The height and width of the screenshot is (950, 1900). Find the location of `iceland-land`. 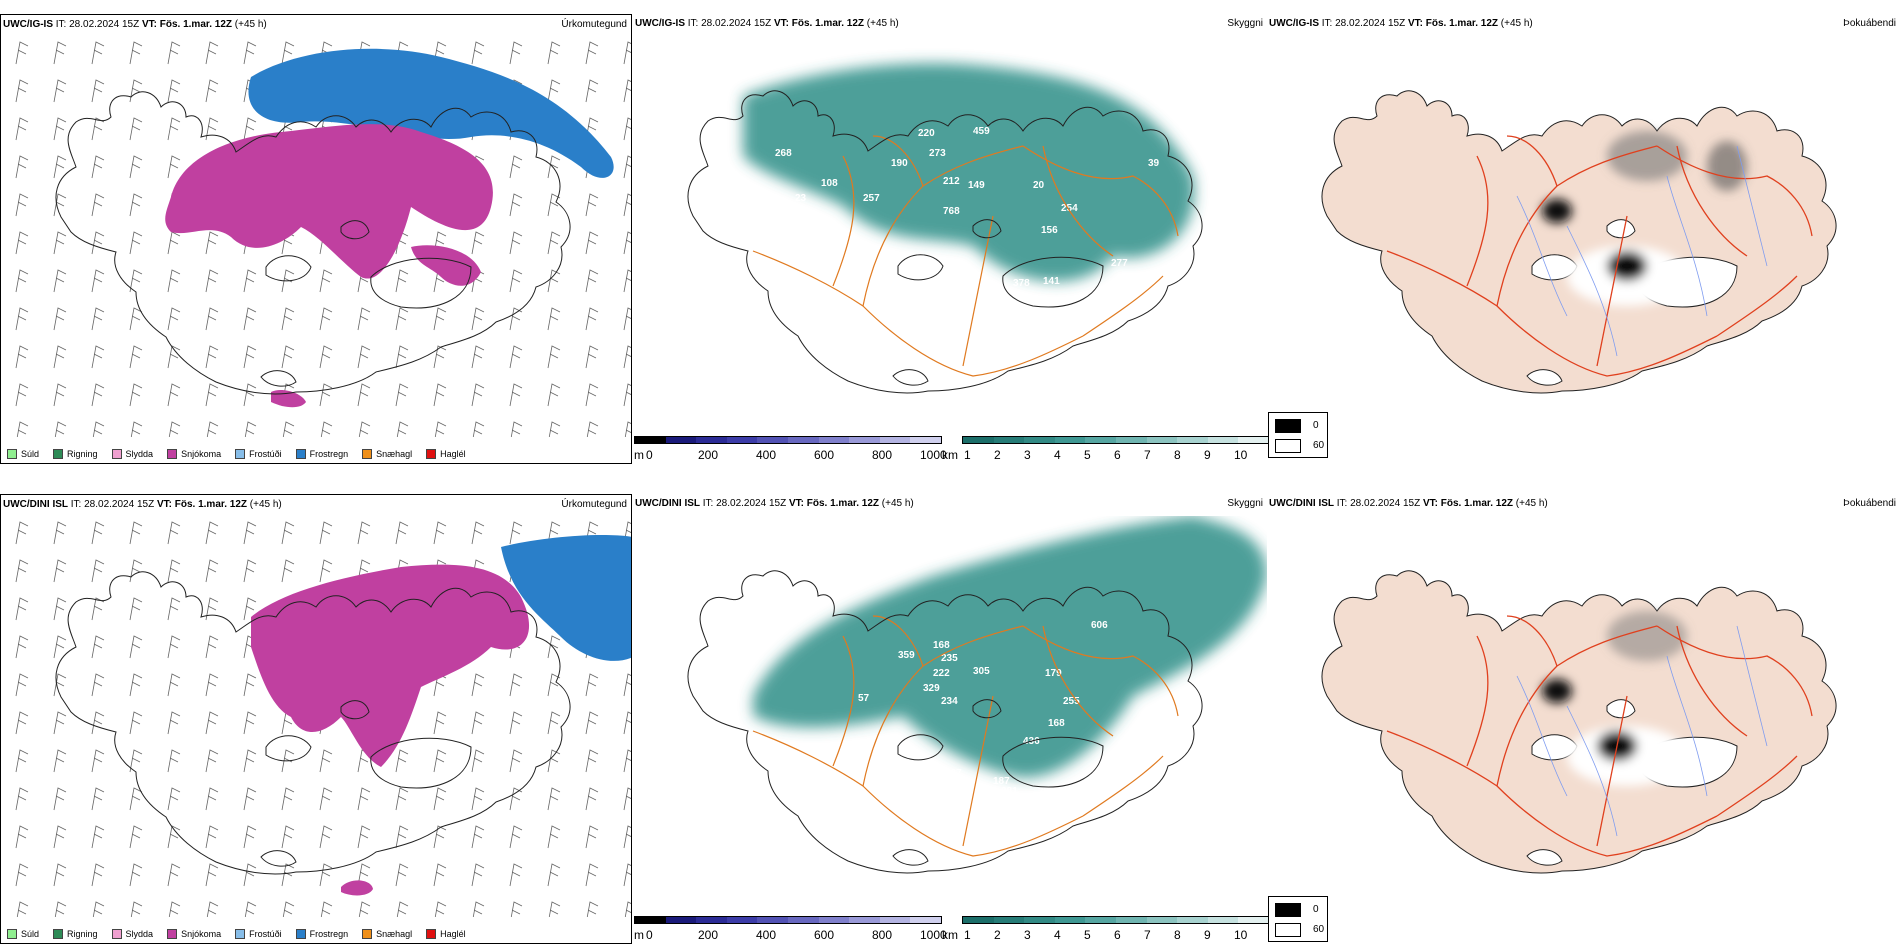

iceland-land is located at coordinates (1579, 242).